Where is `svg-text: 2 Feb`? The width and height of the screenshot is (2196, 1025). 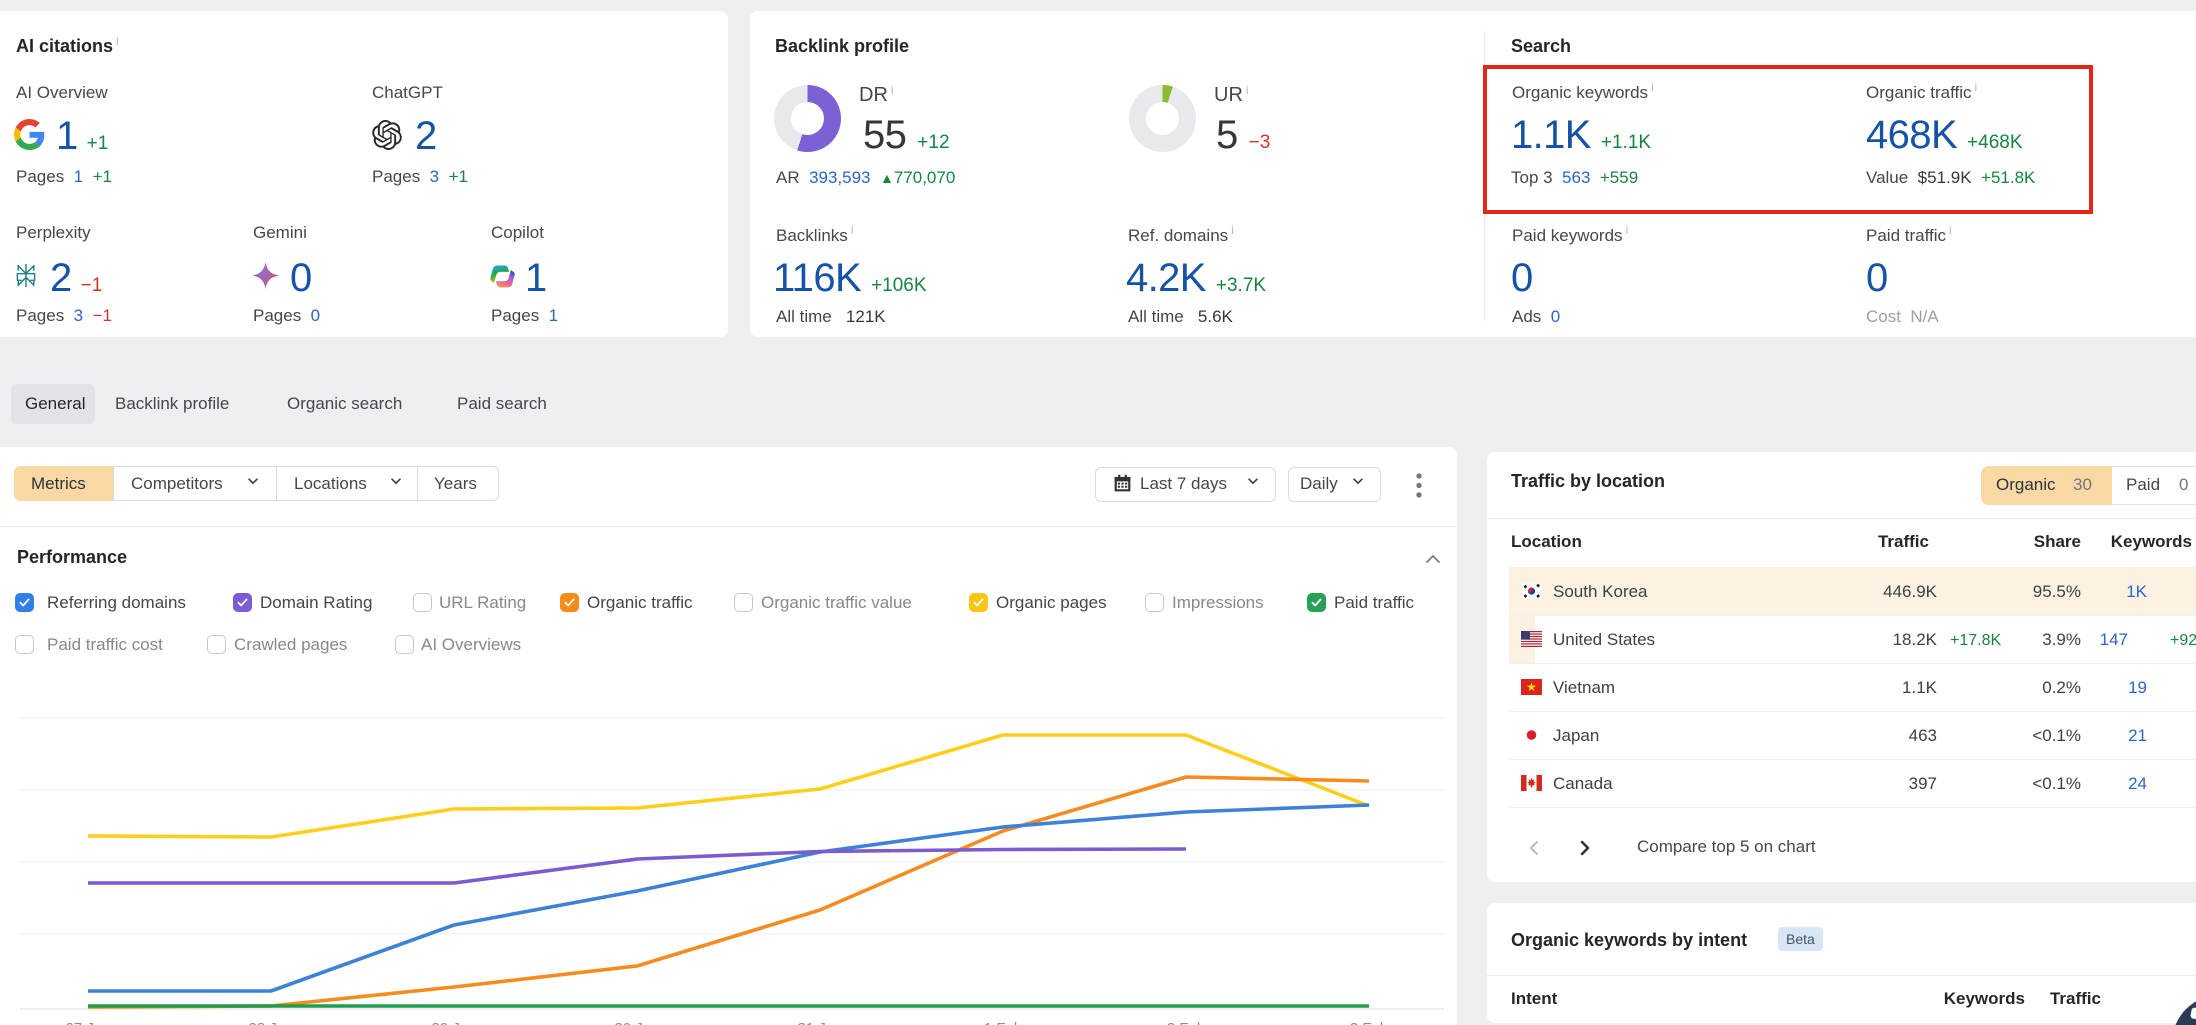 svg-text: 2 Feb is located at coordinates (1186, 1022).